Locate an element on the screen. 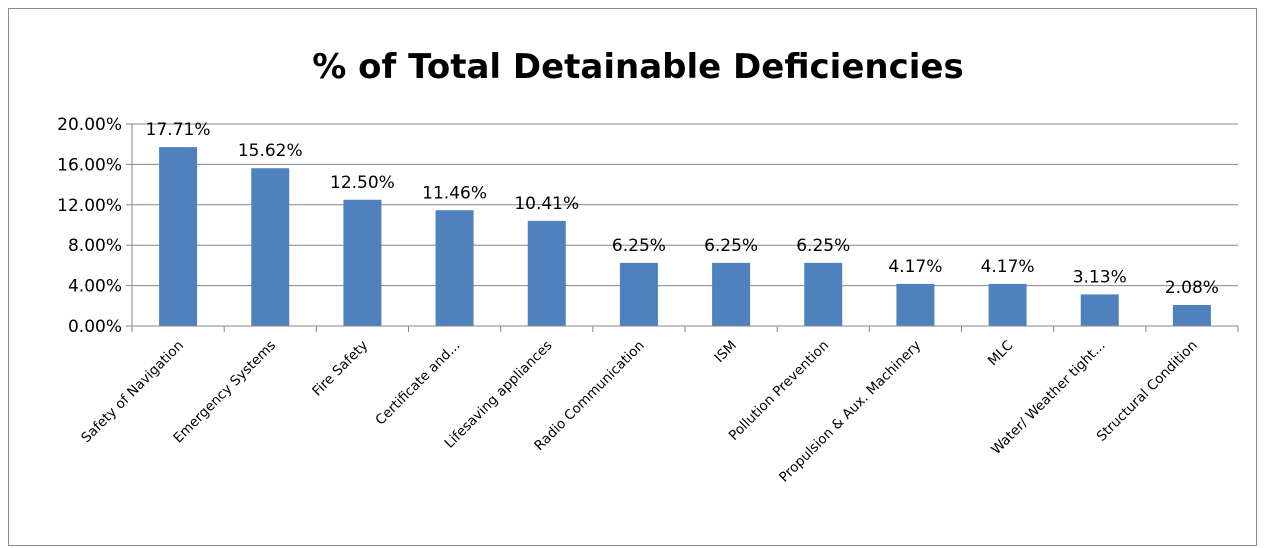 This screenshot has height=548, width=1267. y-tick-label: 12.00% is located at coordinates (89, 206).